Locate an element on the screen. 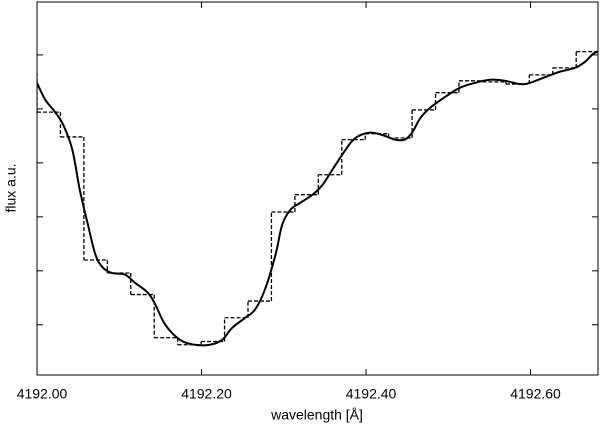 This screenshot has height=430, width=600. x-tick-label: 4192.20 is located at coordinates (206, 394).